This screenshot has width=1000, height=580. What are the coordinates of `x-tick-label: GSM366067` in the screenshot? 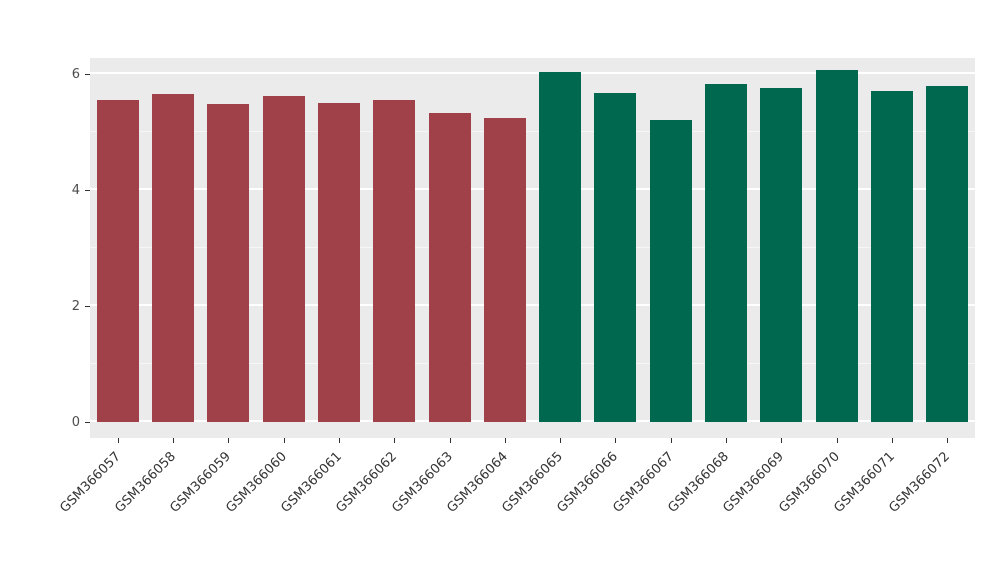 It's located at (643, 482).